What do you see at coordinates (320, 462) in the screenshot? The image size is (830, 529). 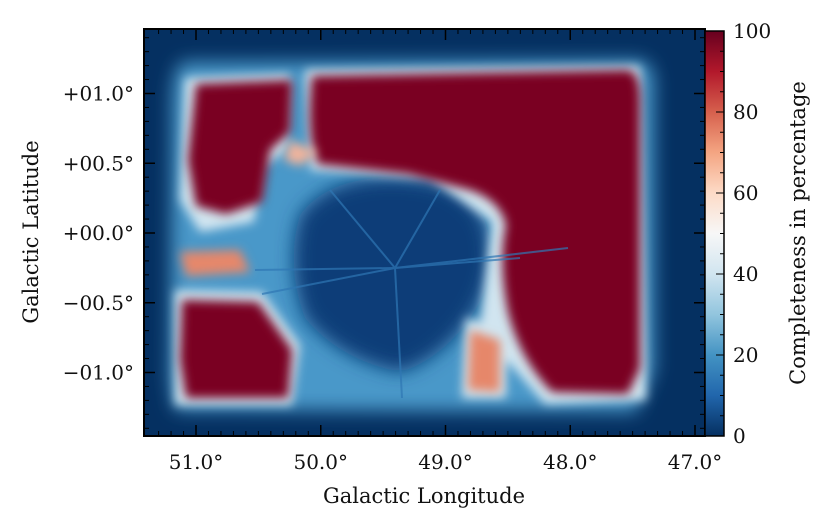 I see `x-tick-label: 50.0°` at bounding box center [320, 462].